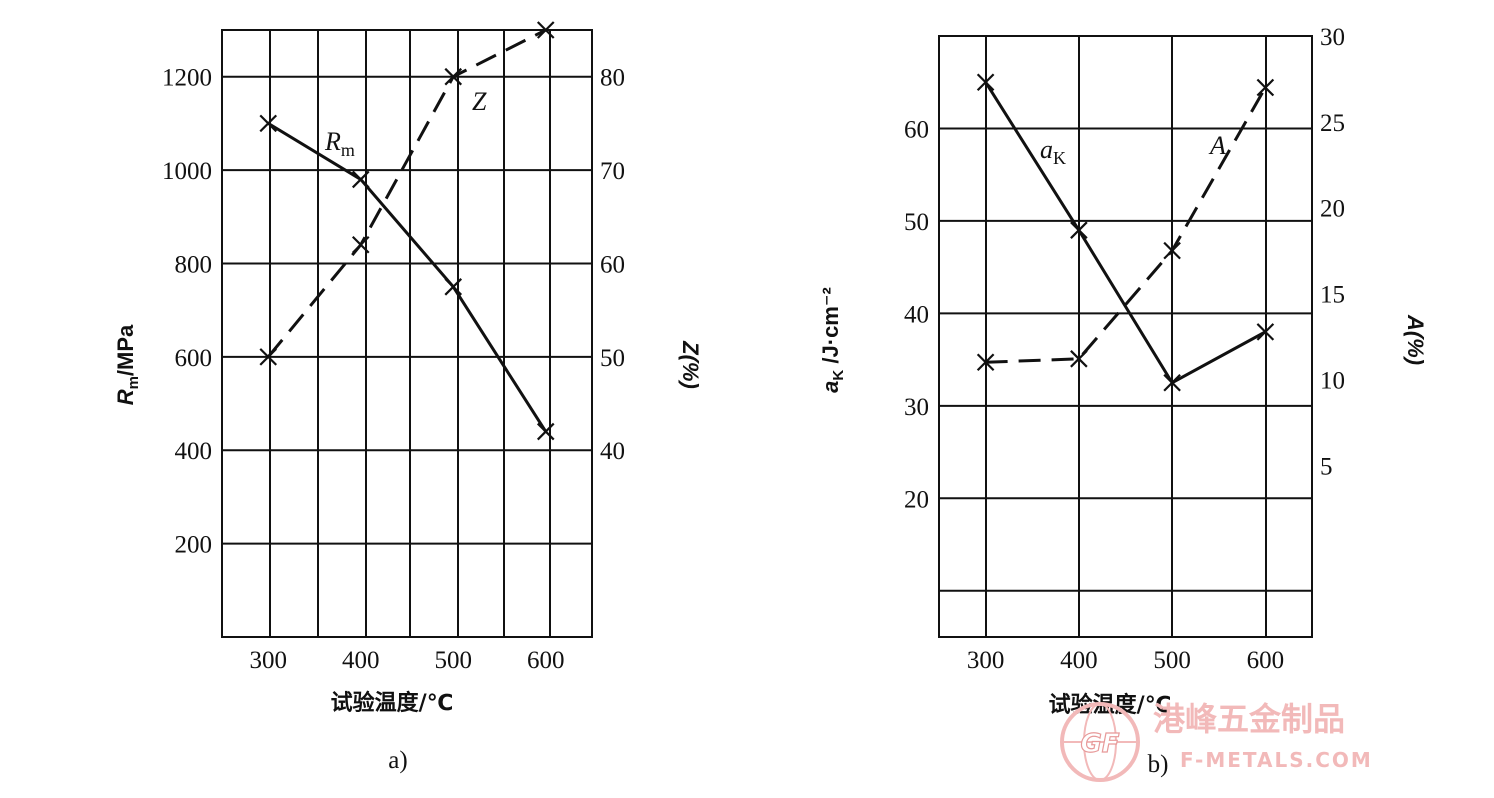 The image size is (1494, 798). What do you see at coordinates (1216, 741) in the screenshot?
I see `watermark-logo: GF 港峰五金制品 F-METALS.COM` at bounding box center [1216, 741].